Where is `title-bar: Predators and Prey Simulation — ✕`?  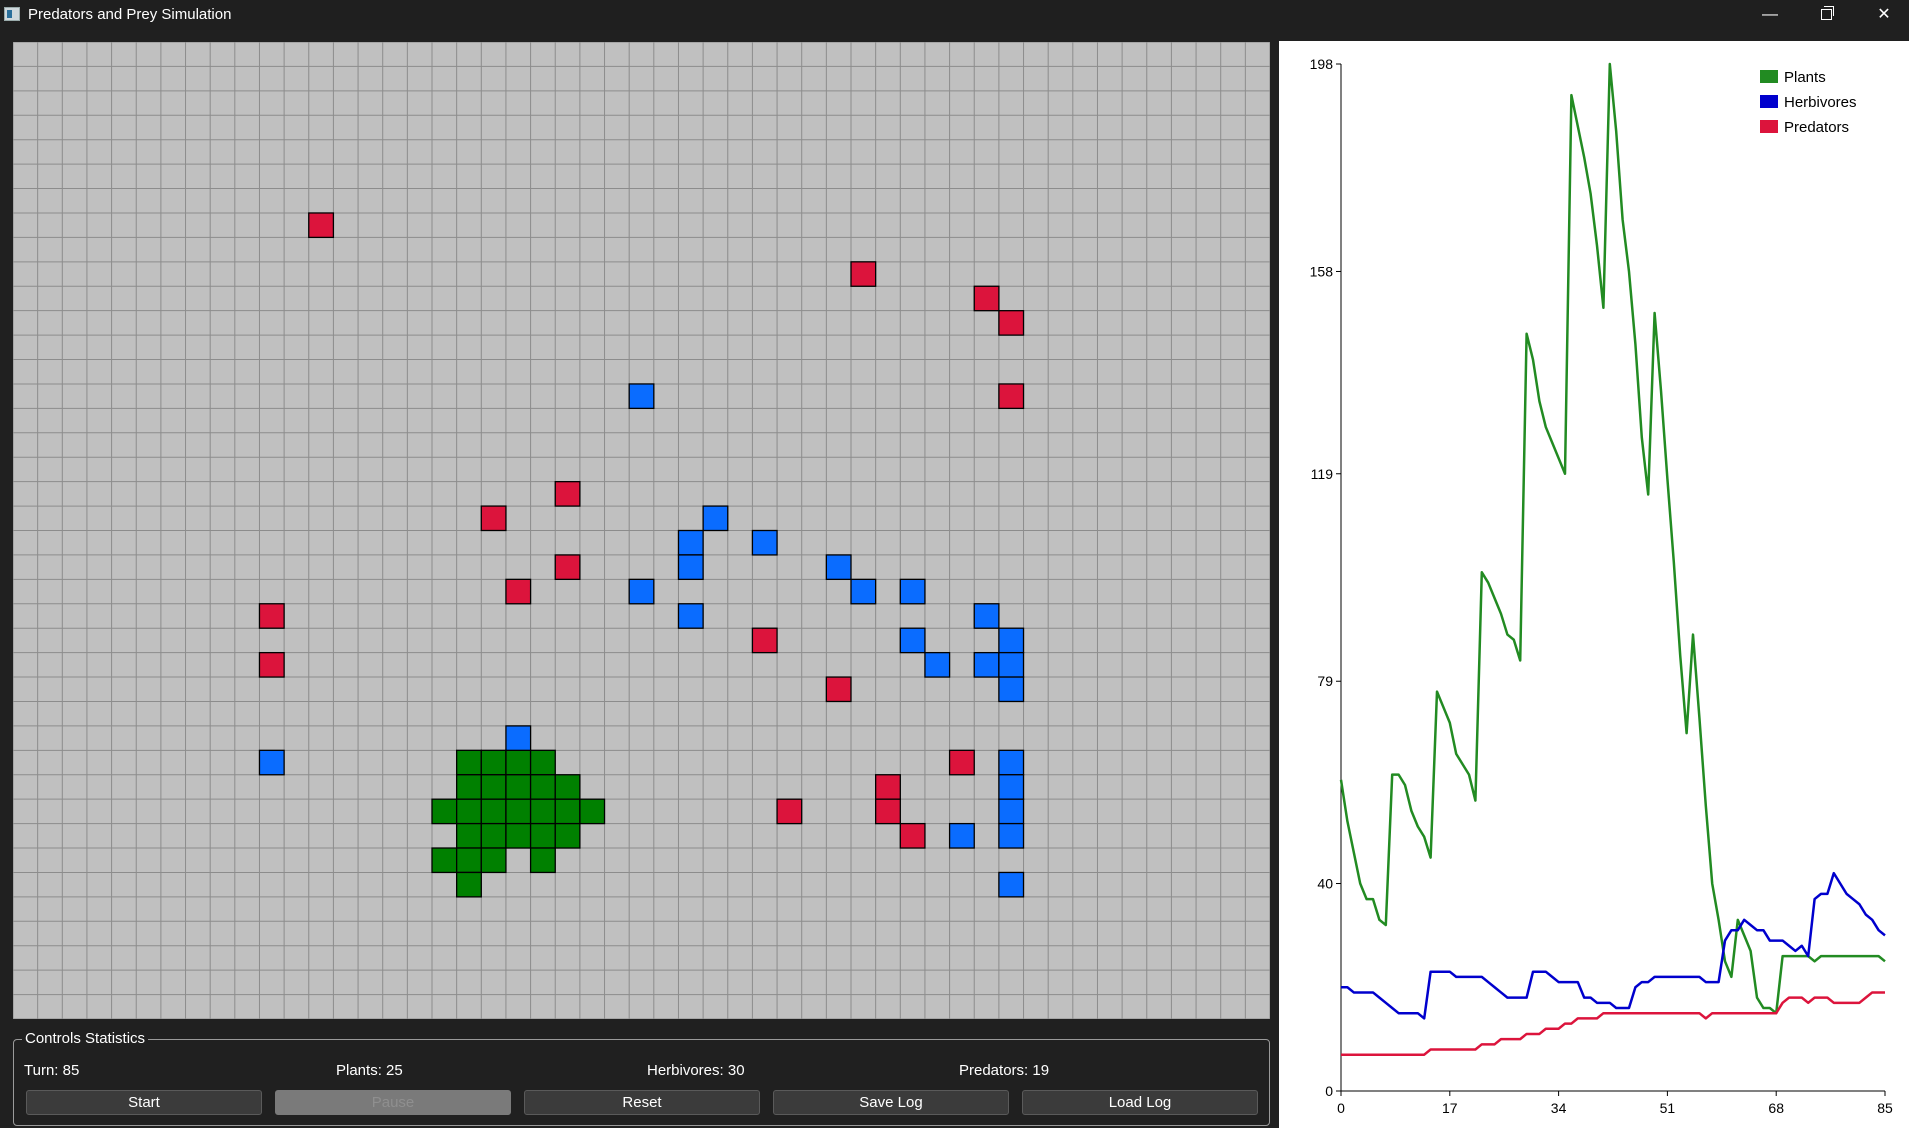
title-bar: Predators and Prey Simulation — ✕ is located at coordinates (954, 15).